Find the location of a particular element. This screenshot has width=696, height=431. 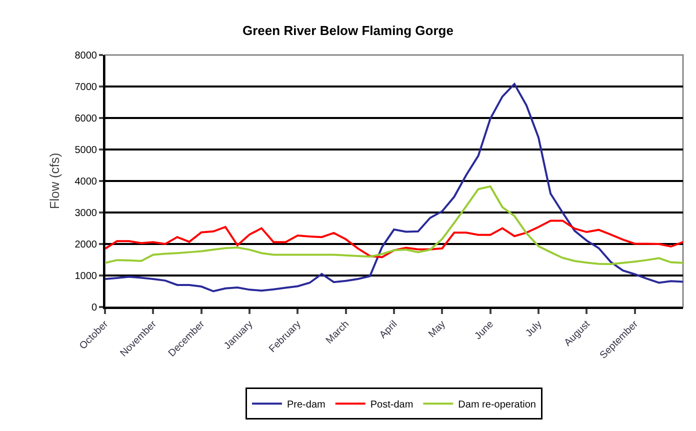

y-tick-label: 5000 is located at coordinates (86, 150).